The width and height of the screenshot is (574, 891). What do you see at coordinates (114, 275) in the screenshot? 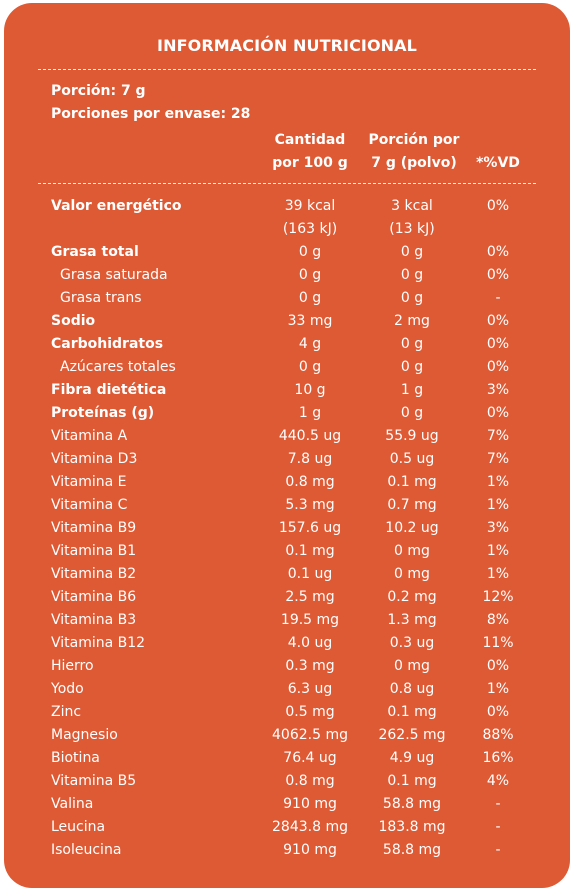
I see `nutrient-name: Grasa saturada` at bounding box center [114, 275].